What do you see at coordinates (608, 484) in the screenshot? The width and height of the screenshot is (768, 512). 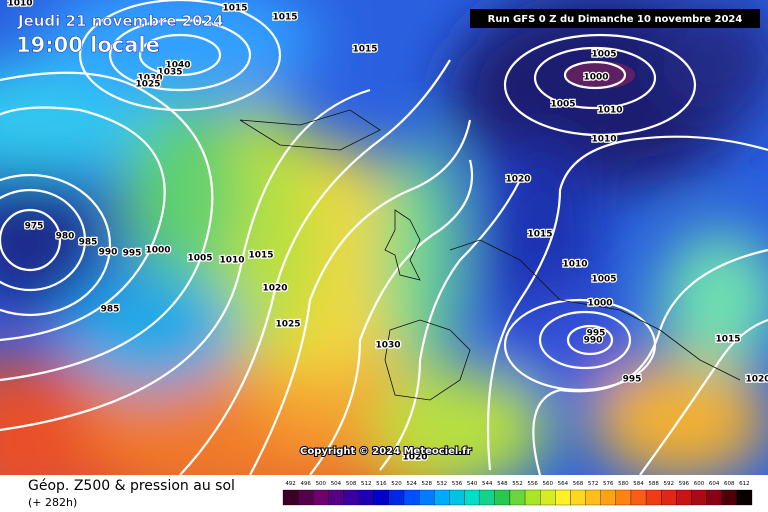 I see `scale-label: 576` at bounding box center [608, 484].